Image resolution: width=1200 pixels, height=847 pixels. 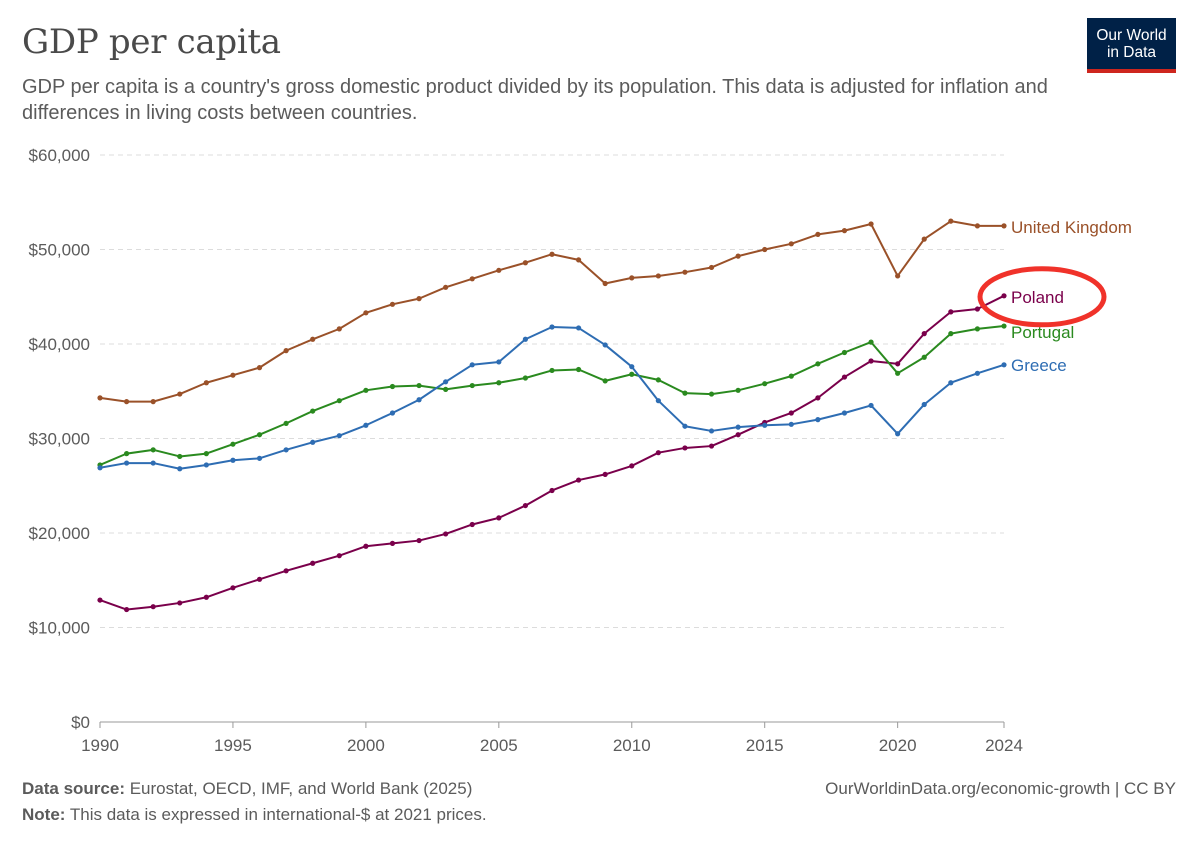 I want to click on series-label-portugal: Portugal, so click(x=1042, y=332).